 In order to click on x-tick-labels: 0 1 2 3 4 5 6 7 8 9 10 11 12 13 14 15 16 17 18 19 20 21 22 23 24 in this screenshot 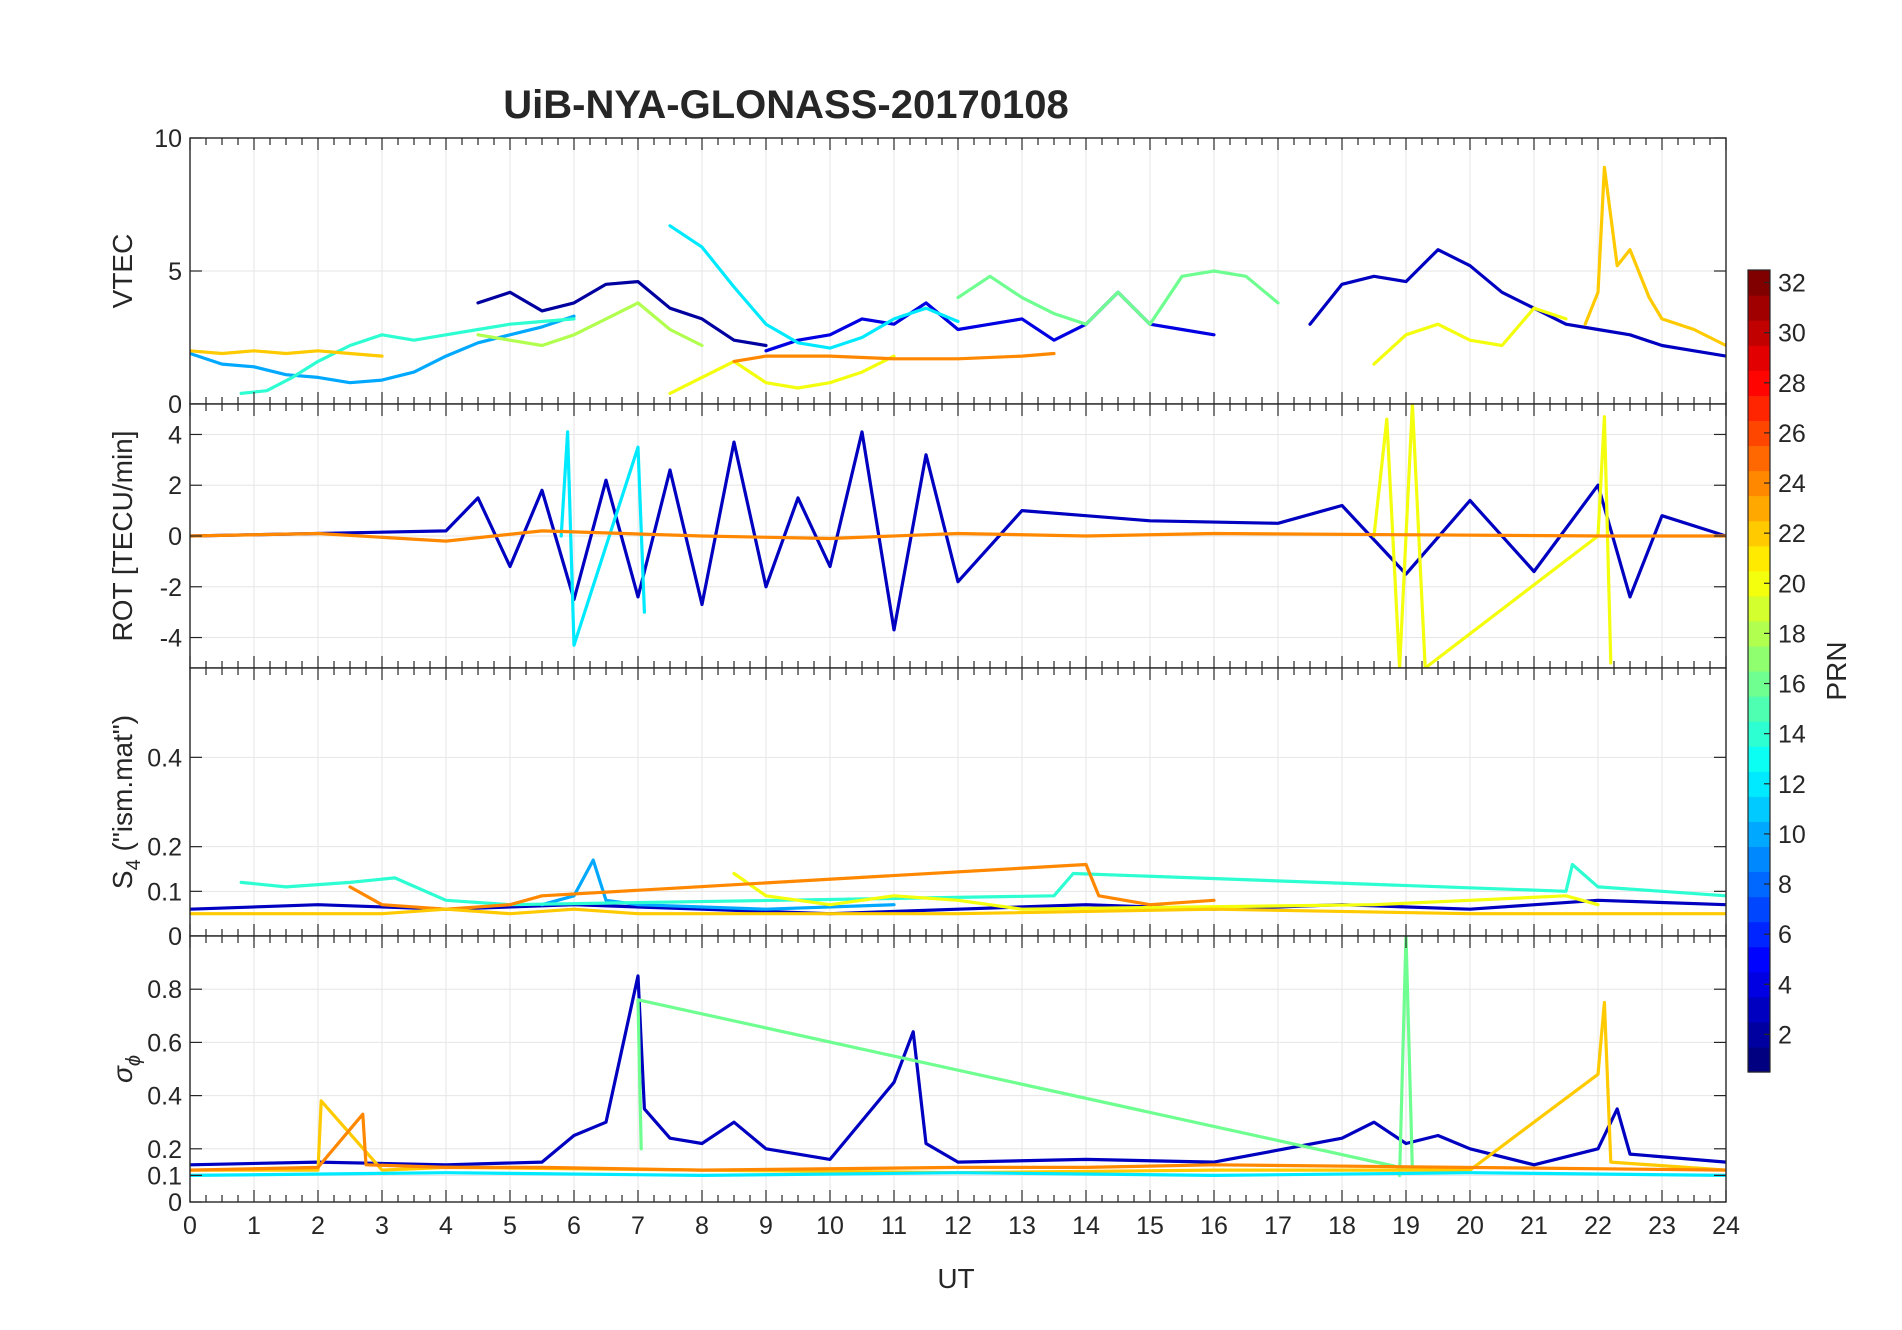, I will do `click(961, 1226)`.